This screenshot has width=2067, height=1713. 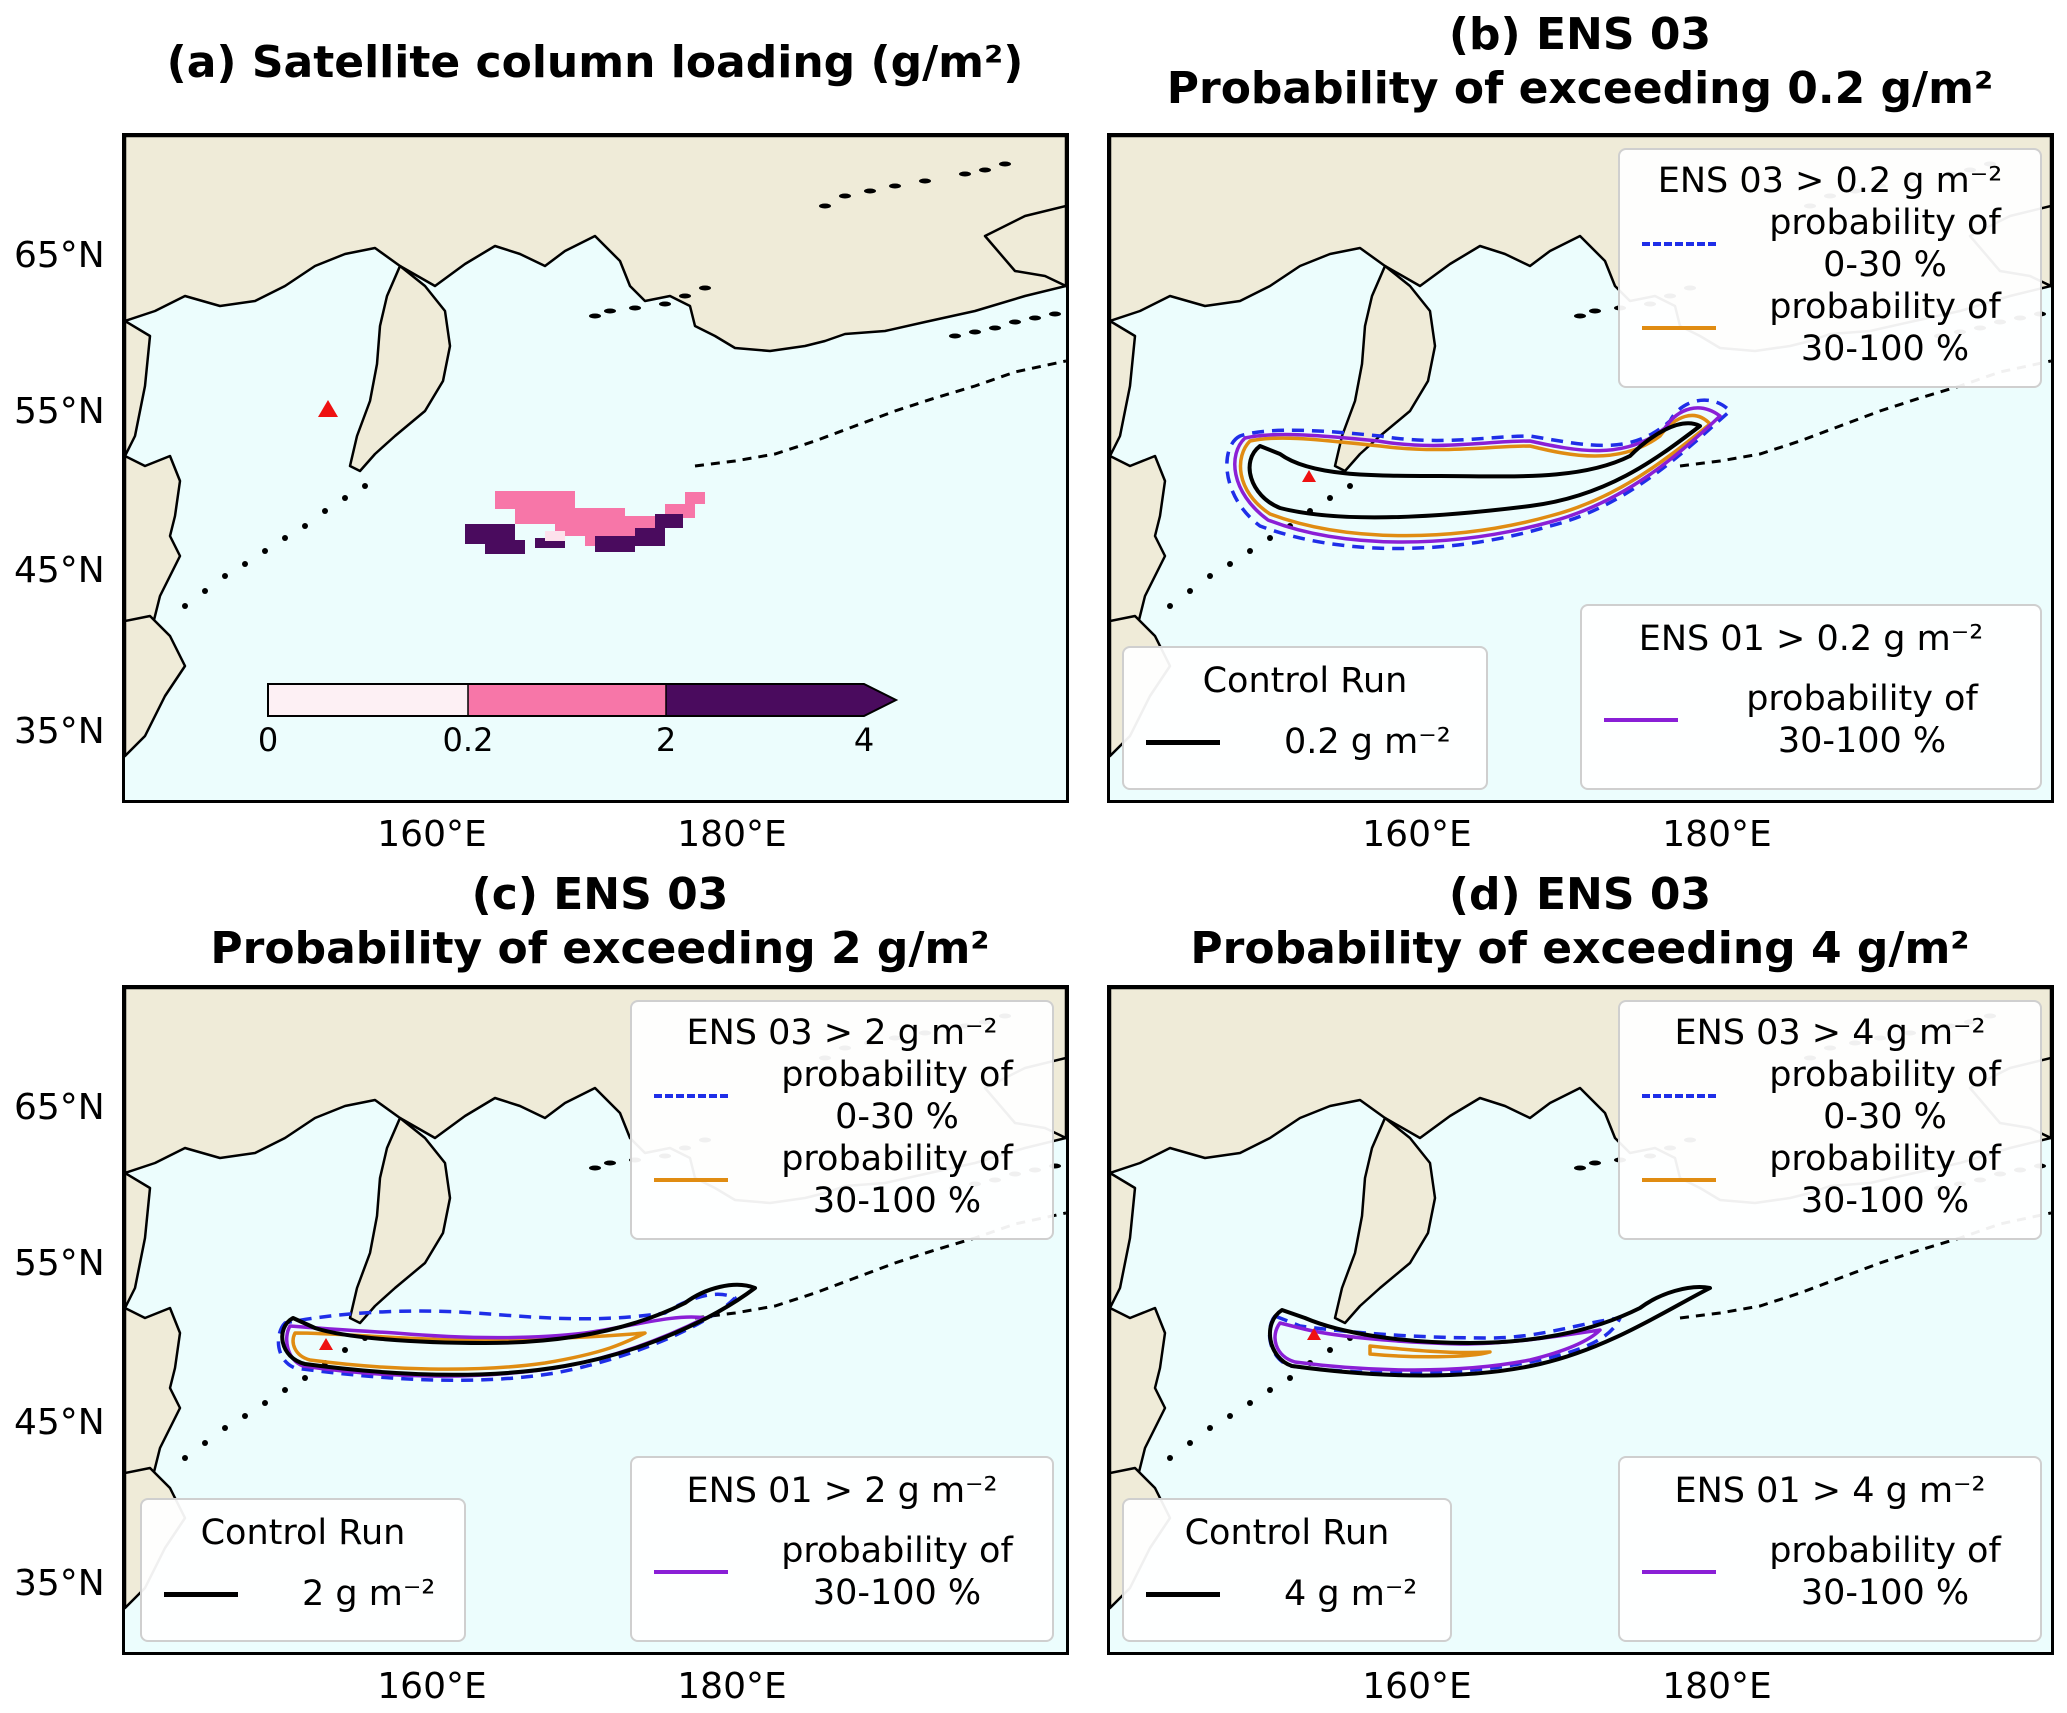 What do you see at coordinates (1430, 1351) in the screenshot?
I see `ens03-30-100-contour` at bounding box center [1430, 1351].